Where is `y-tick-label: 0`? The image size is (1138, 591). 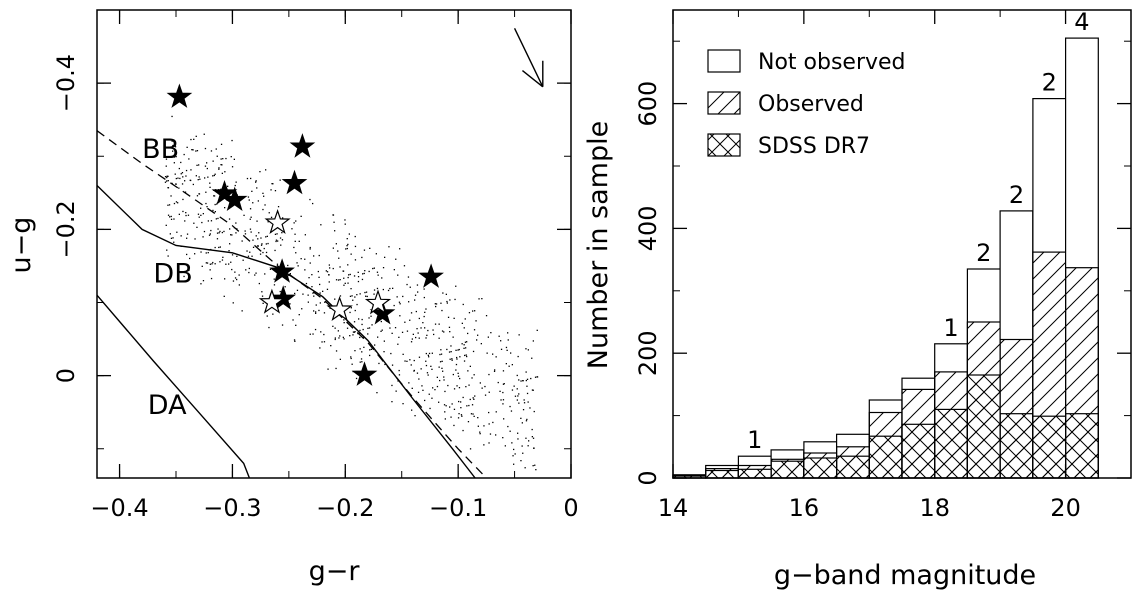 y-tick-label: 0 is located at coordinates (648, 477).